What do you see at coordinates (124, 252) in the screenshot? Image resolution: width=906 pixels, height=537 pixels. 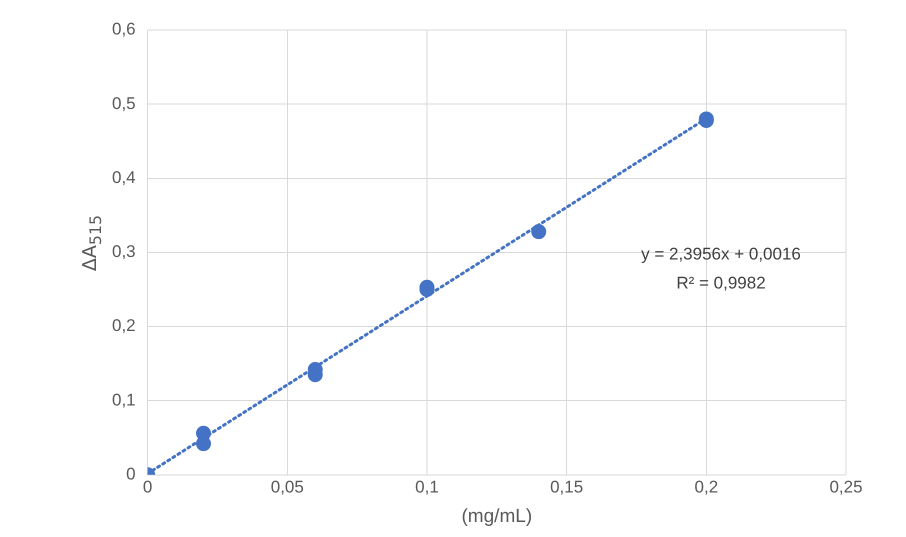 I see `y-tick-label: 0,3` at bounding box center [124, 252].